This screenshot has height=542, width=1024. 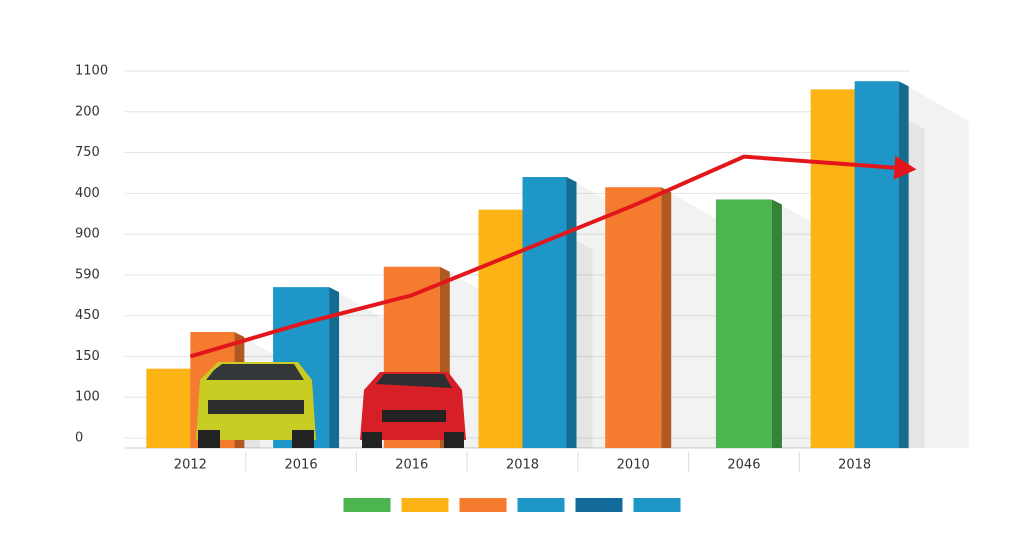 What do you see at coordinates (91, 71) in the screenshot?
I see `y-tick-label: 1100` at bounding box center [91, 71].